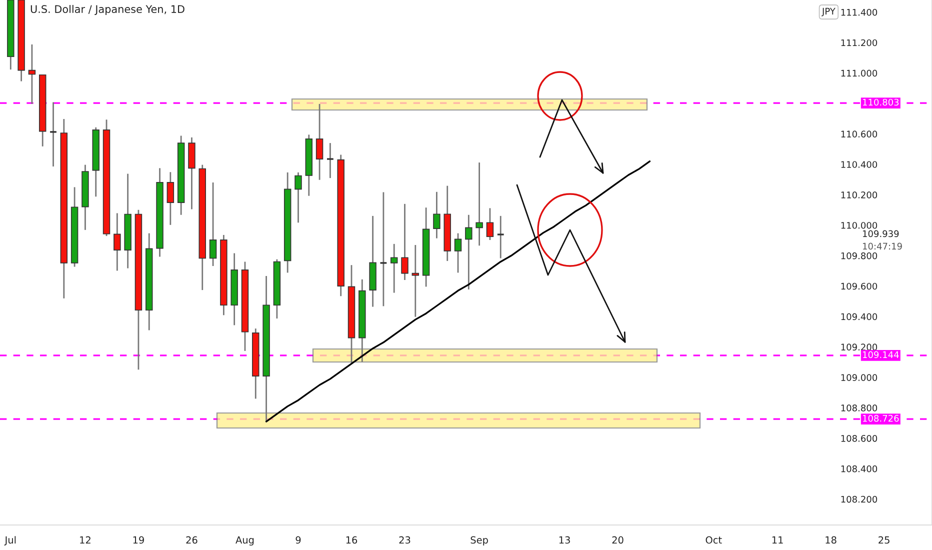 Image resolution: width=932 pixels, height=550 pixels. Describe the element at coordinates (859, 499) in the screenshot. I see `y-tick-label: 108.200` at that location.